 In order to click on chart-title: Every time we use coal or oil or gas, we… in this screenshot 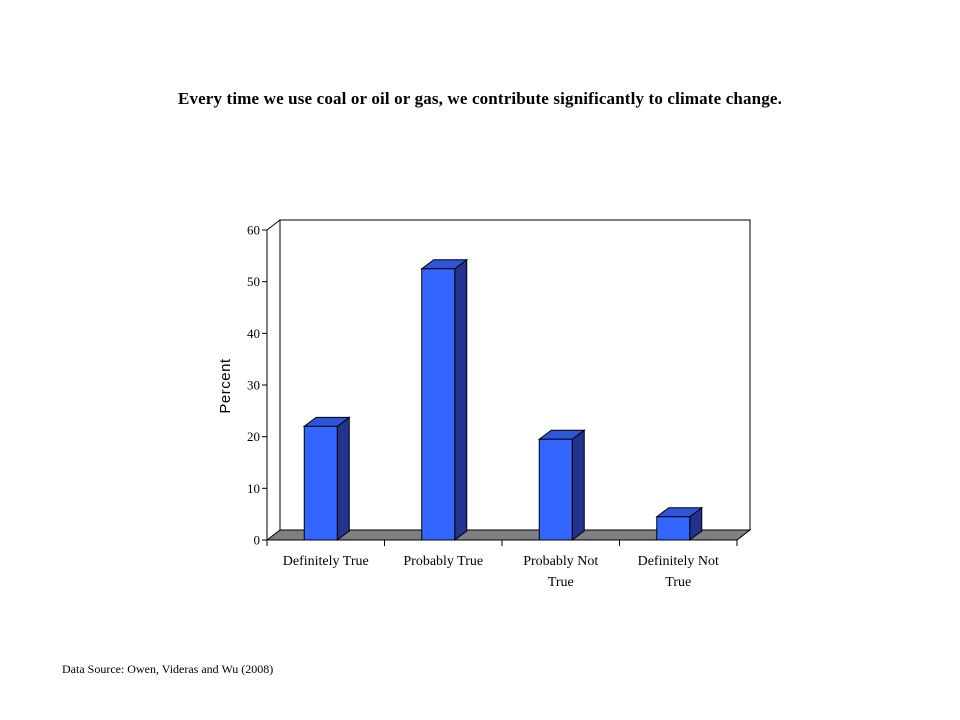, I will do `click(480, 98)`.